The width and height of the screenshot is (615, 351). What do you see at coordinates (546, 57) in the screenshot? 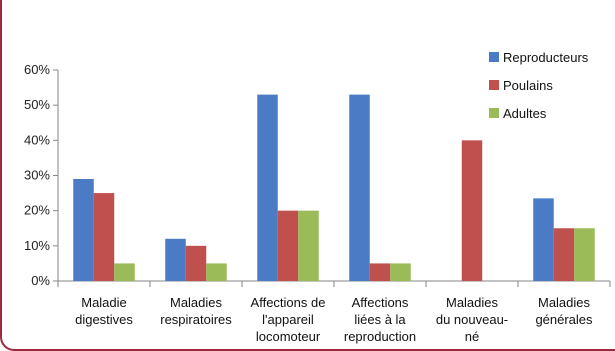
I see `legend-label-reproducteurs: Reproducteurs` at bounding box center [546, 57].